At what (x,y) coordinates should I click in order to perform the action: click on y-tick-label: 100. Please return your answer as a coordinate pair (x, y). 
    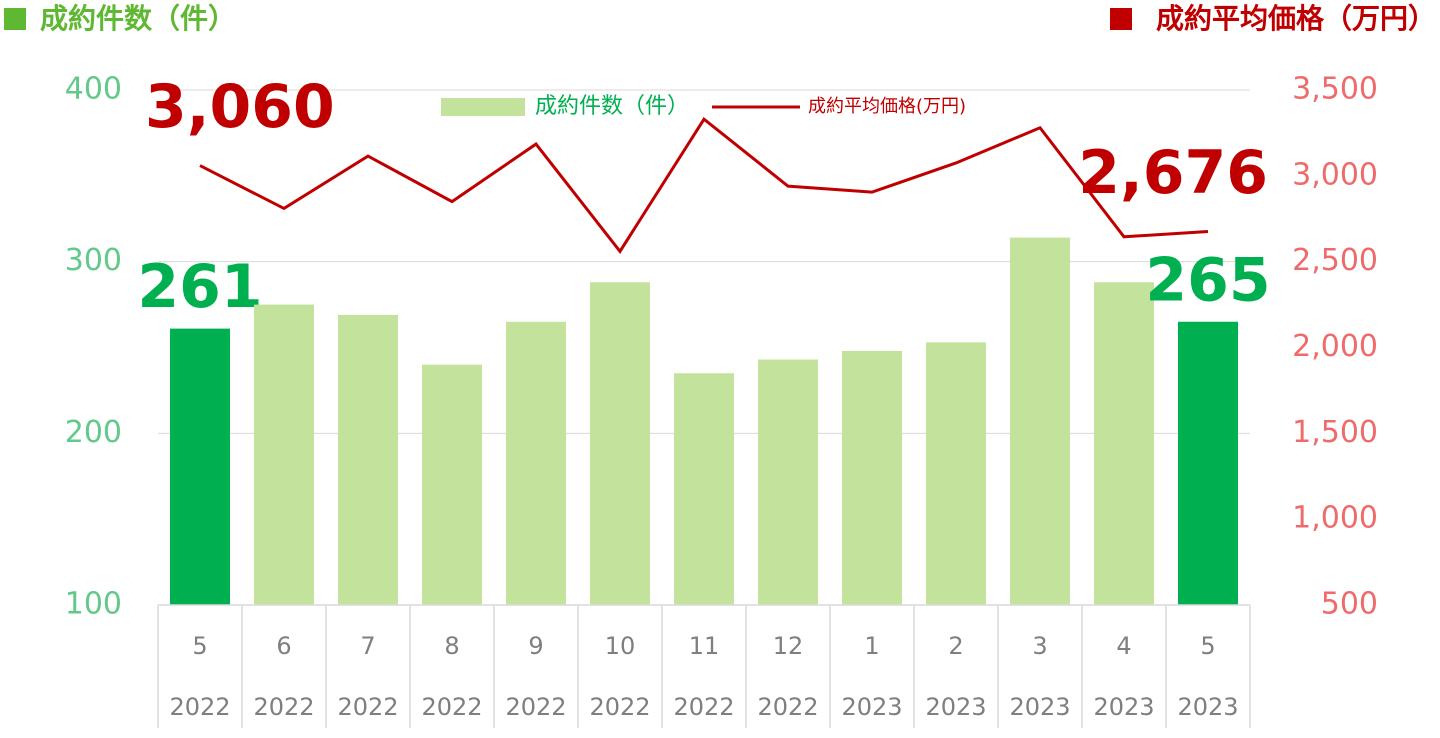
    Looking at the image, I should click on (93, 604).